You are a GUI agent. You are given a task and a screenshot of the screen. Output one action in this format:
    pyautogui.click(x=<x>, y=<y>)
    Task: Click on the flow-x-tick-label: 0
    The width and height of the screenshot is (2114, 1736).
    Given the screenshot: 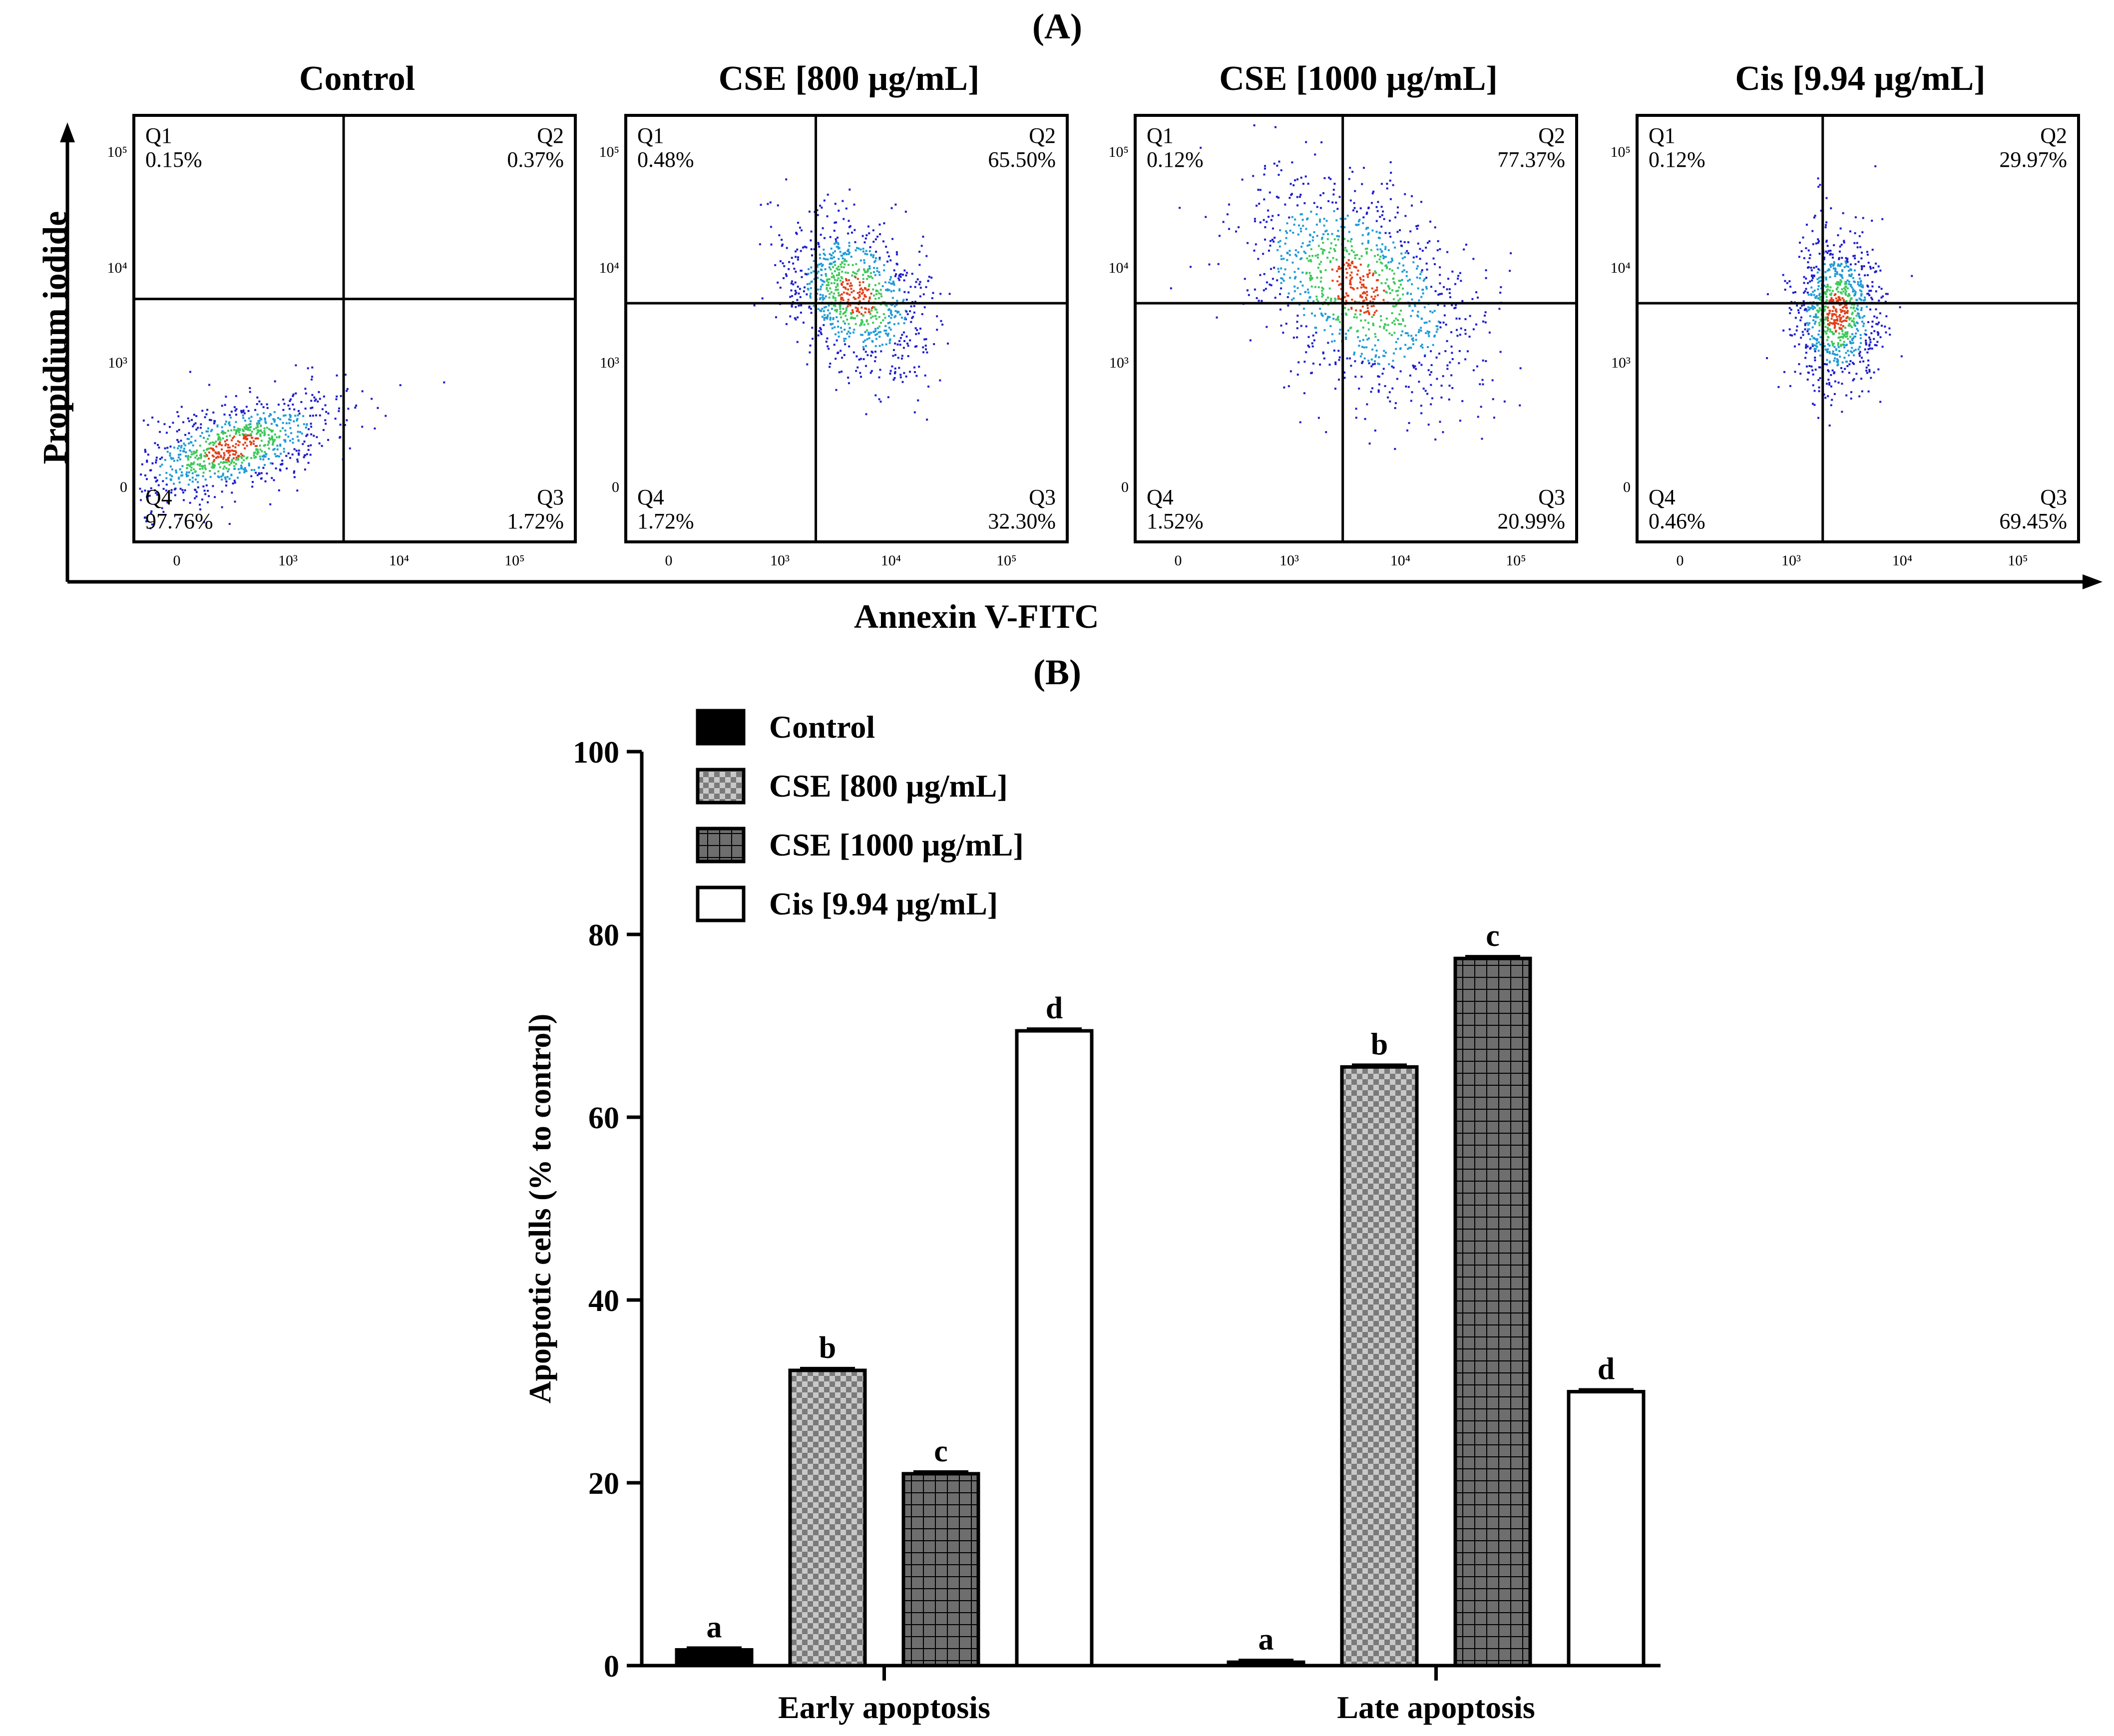 What is the action you would take?
    pyautogui.click(x=669, y=560)
    